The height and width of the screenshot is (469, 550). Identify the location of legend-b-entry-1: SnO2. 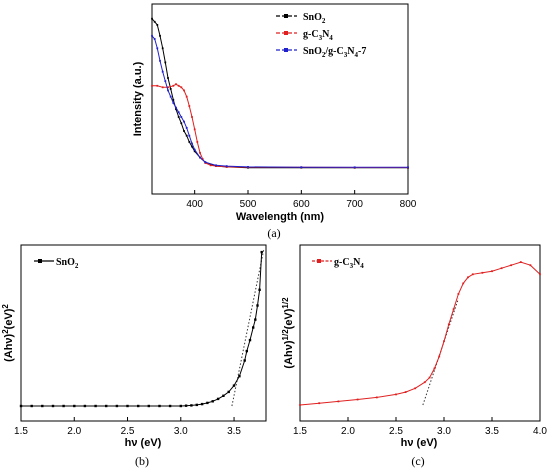
(67, 263).